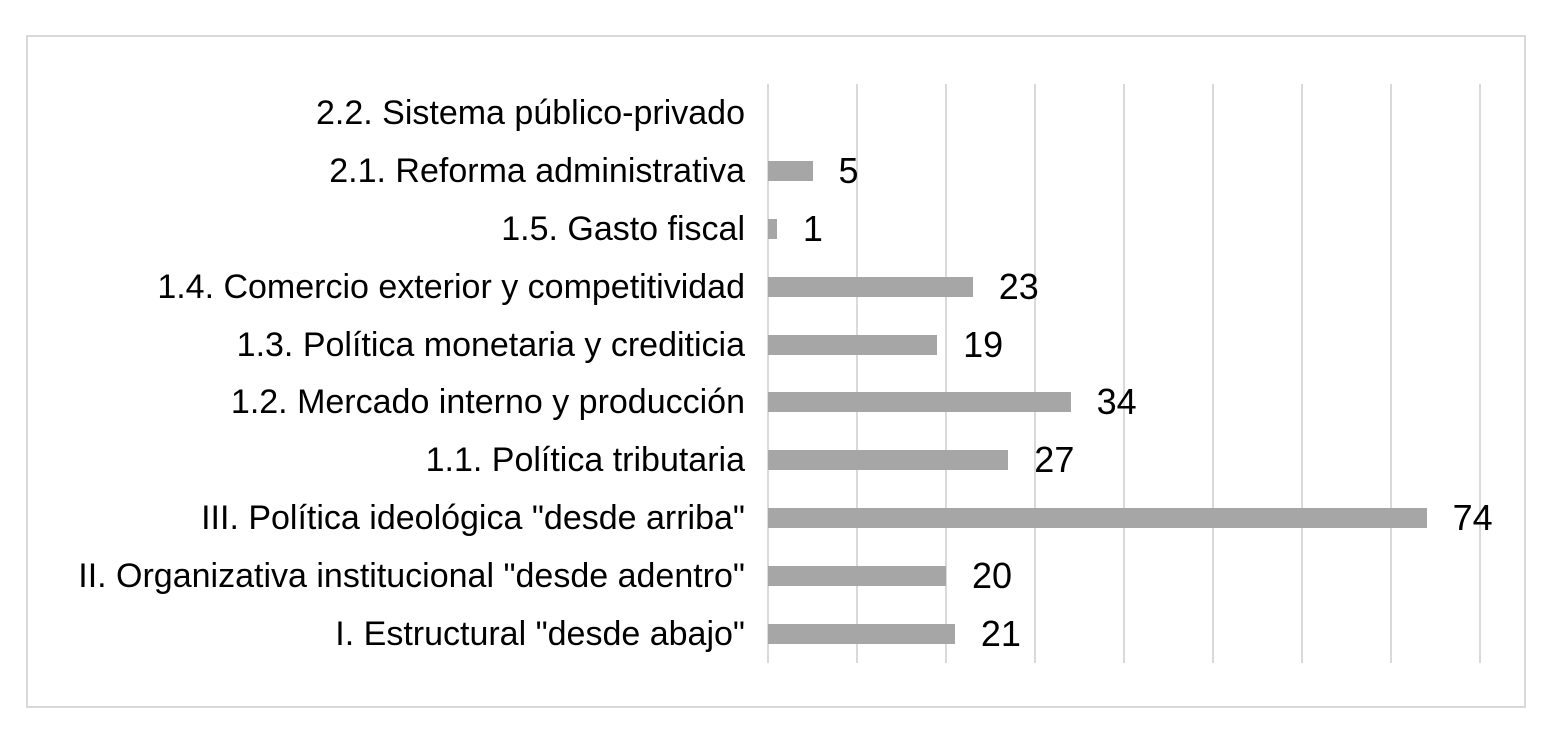 This screenshot has width=1545, height=729. I want to click on value-label: 27, so click(1054, 460).